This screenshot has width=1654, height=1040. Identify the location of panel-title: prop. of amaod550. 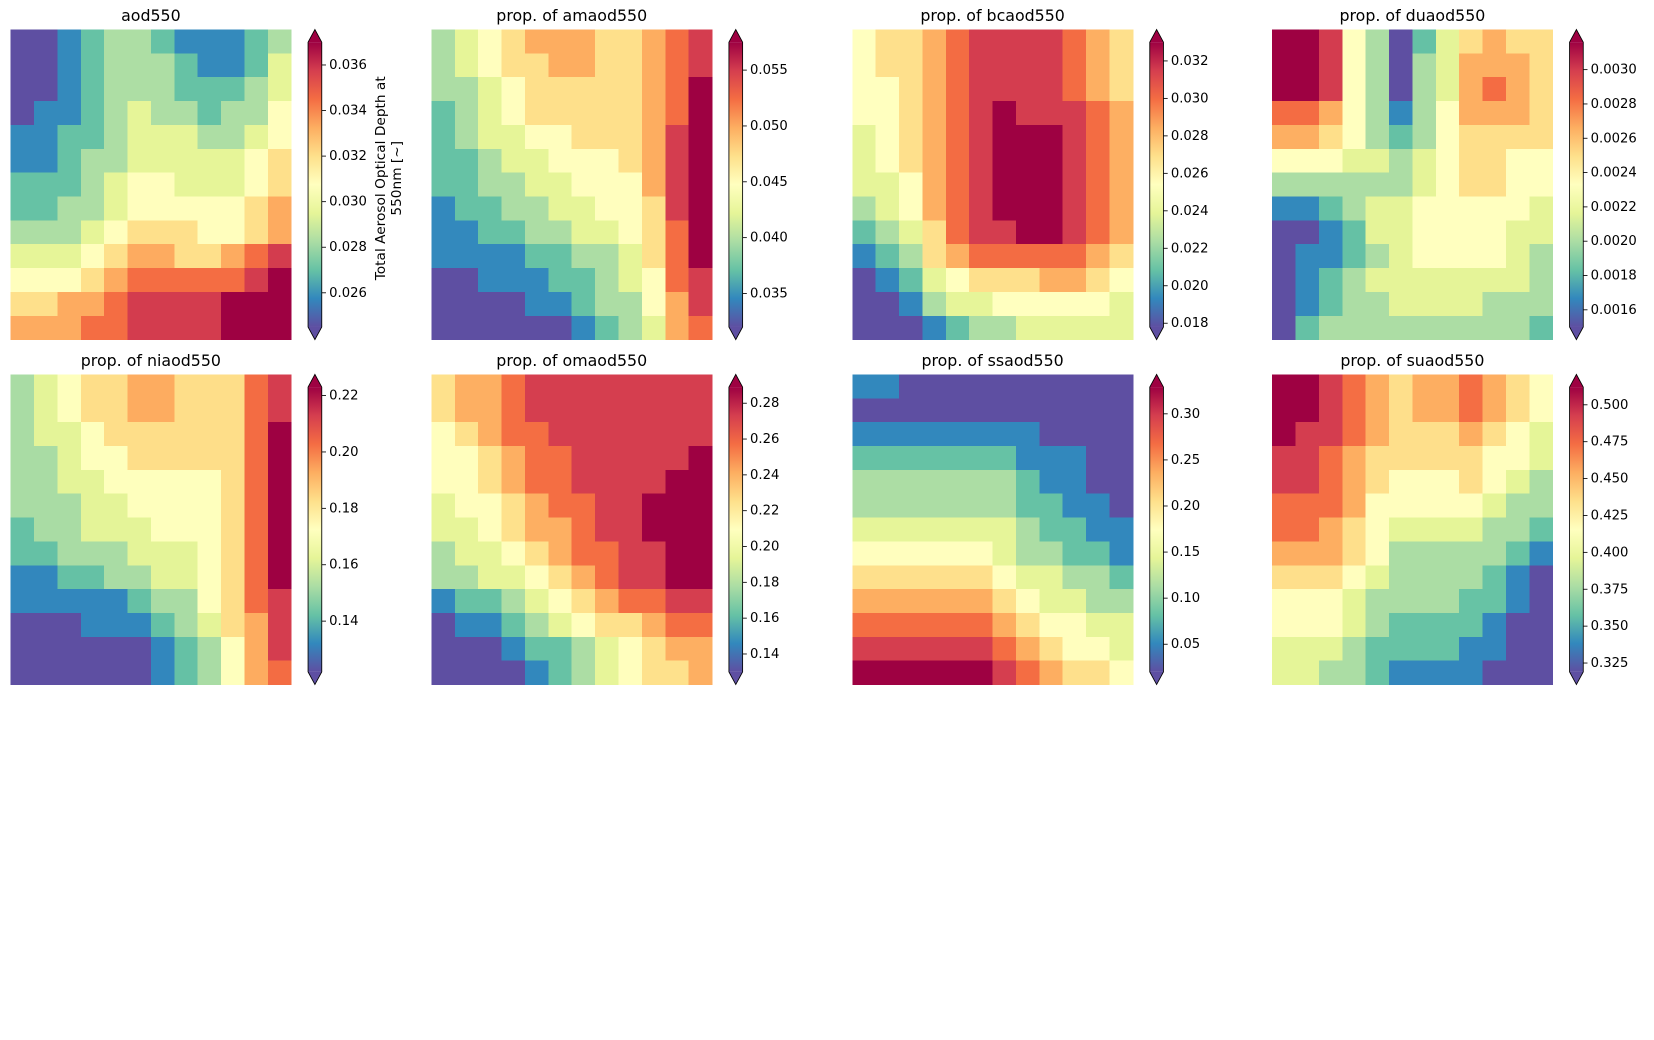
(571, 15).